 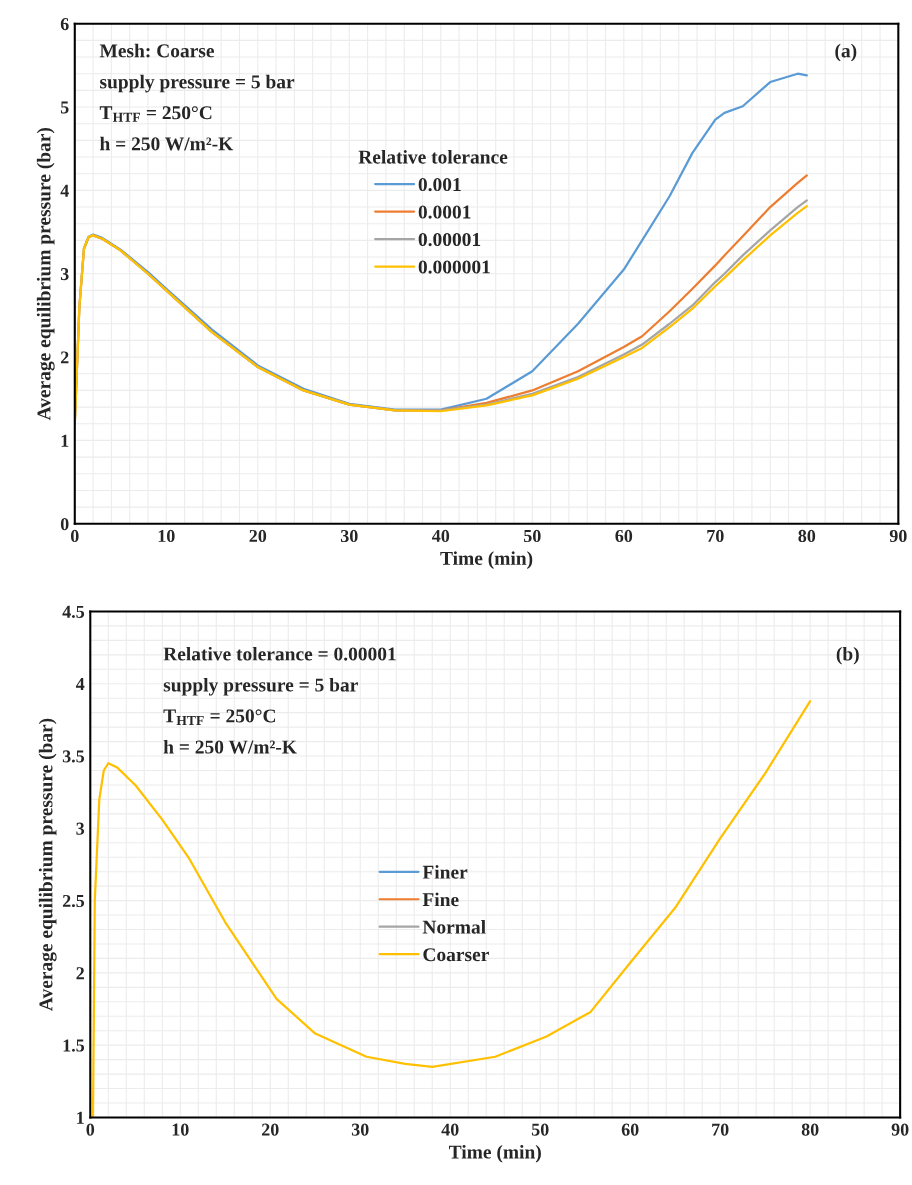 I want to click on y-tick-label: 5, so click(x=64, y=107).